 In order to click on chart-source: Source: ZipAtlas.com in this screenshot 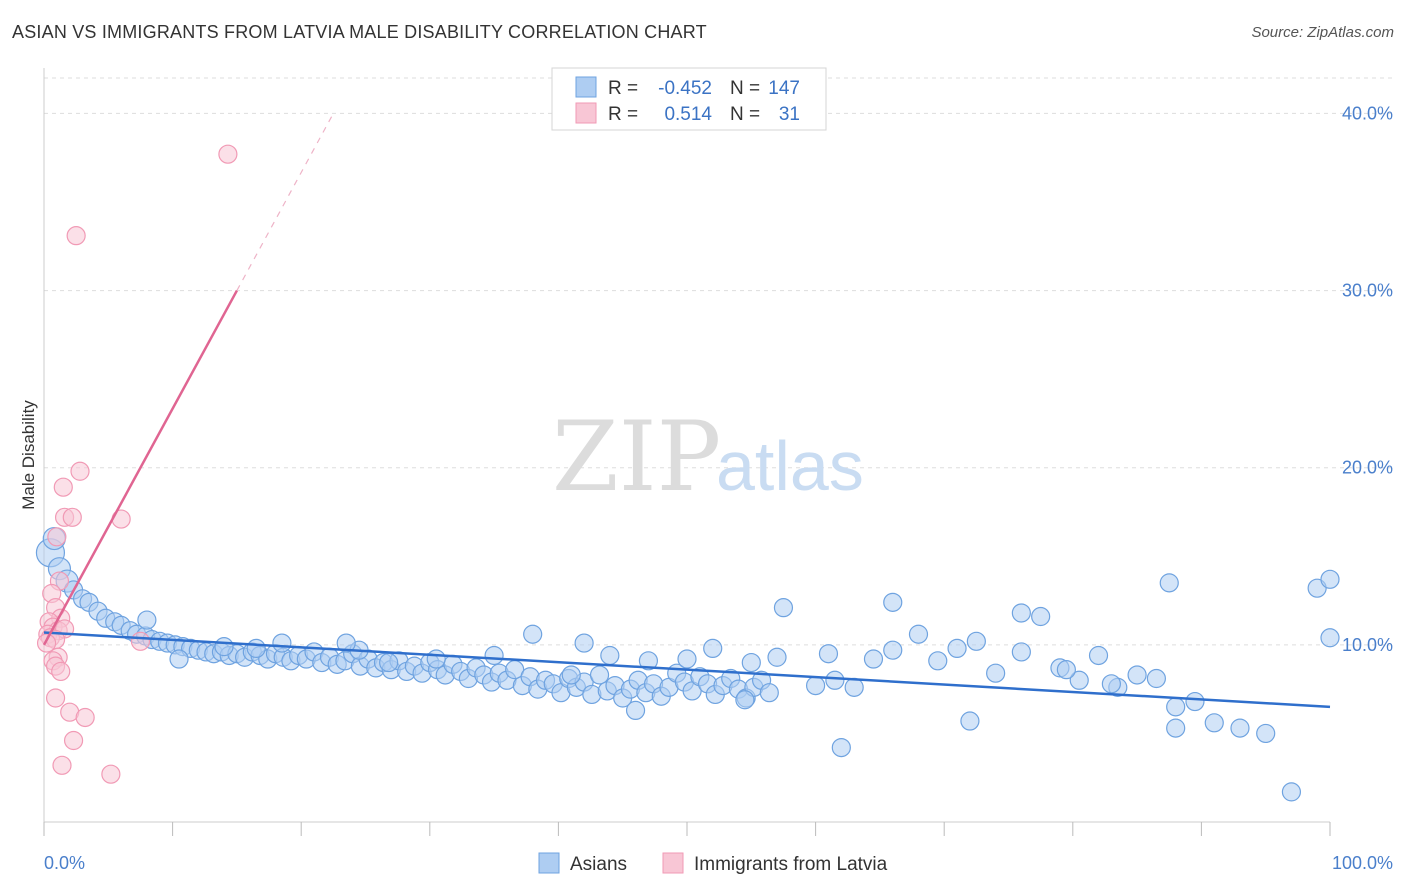, I will do `click(1322, 32)`.